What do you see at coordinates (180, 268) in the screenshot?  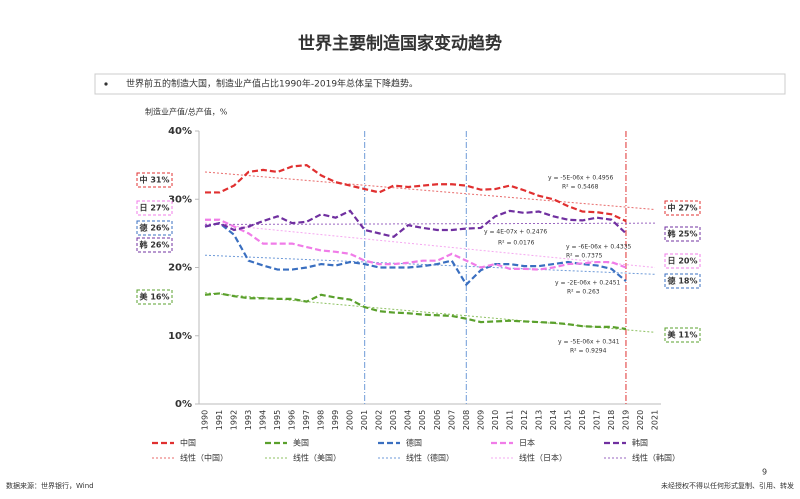 I see `y-tick-label: 20%` at bounding box center [180, 268].